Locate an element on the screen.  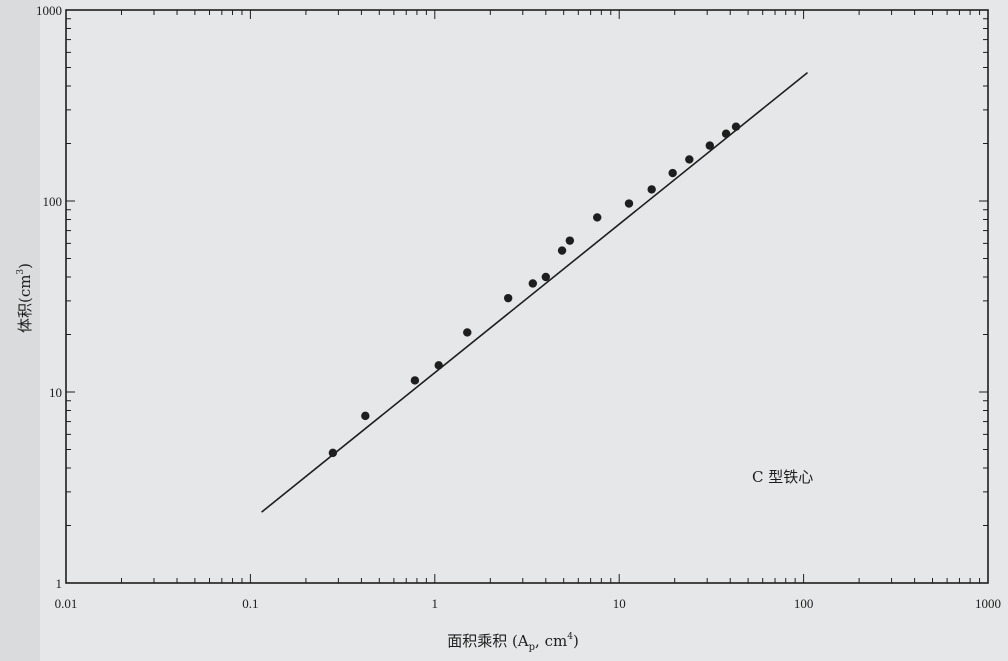
y-tick-label: 100 is located at coordinates (53, 201).